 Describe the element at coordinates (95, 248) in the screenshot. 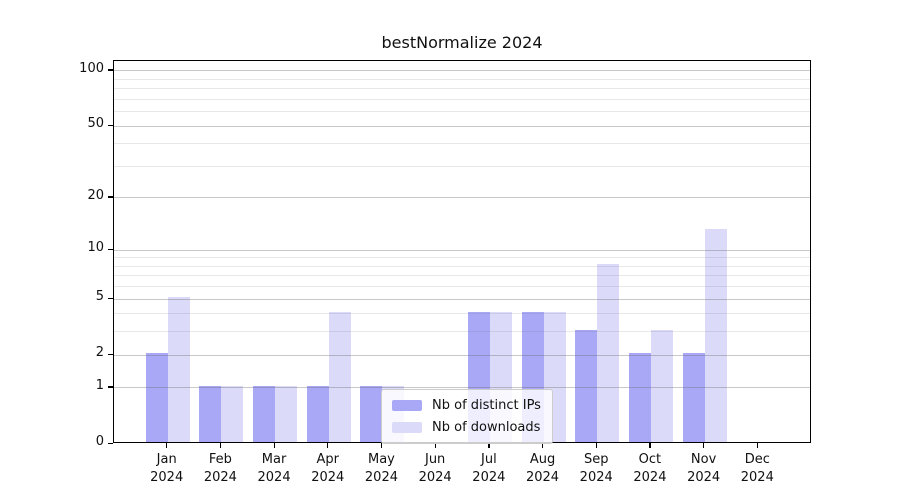

I see `y-tick-label-10: 10` at that location.